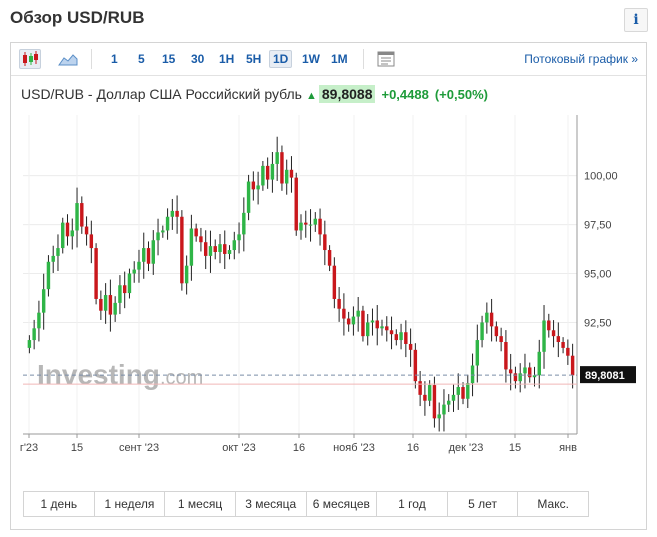  I want to click on timeframe-5h: 5H, so click(254, 59).